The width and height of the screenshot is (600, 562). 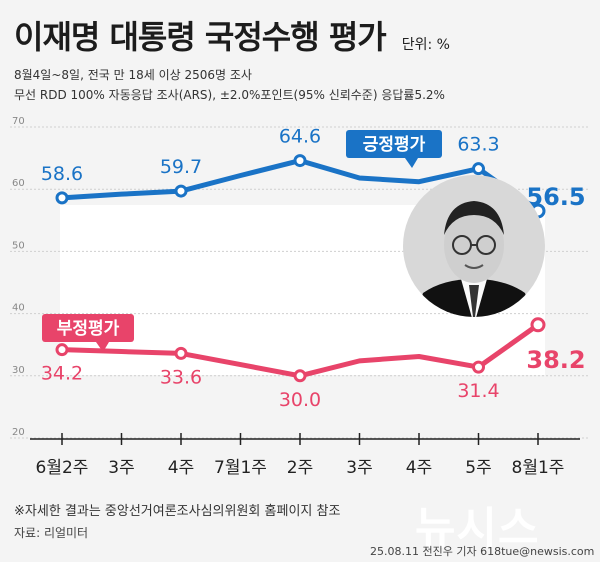 I want to click on president-portrait, so click(x=474, y=250).